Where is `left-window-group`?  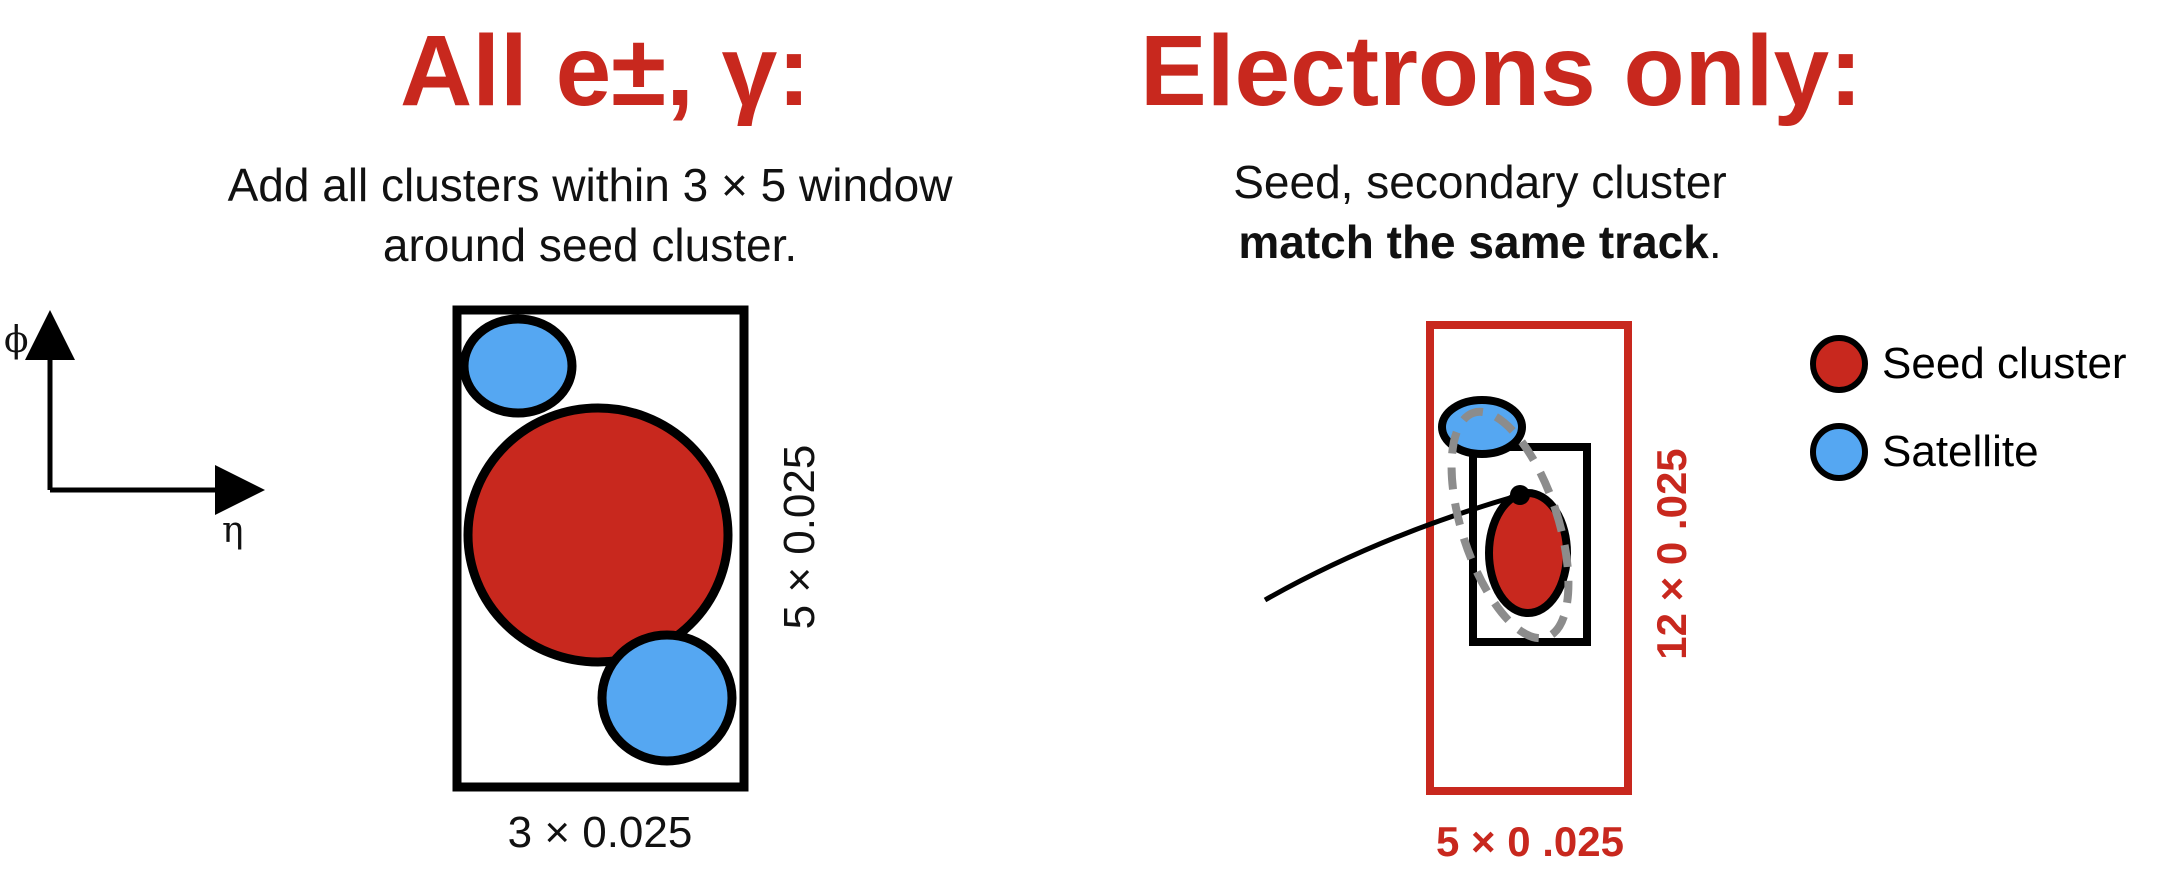
left-window-group is located at coordinates (600, 548).